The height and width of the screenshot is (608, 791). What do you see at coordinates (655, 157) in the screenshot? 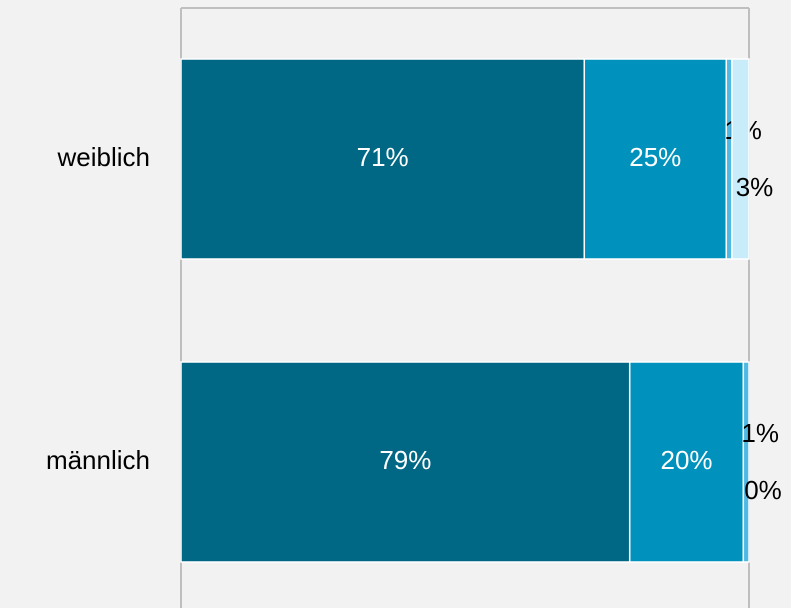
I see `data-label: 25%` at bounding box center [655, 157].